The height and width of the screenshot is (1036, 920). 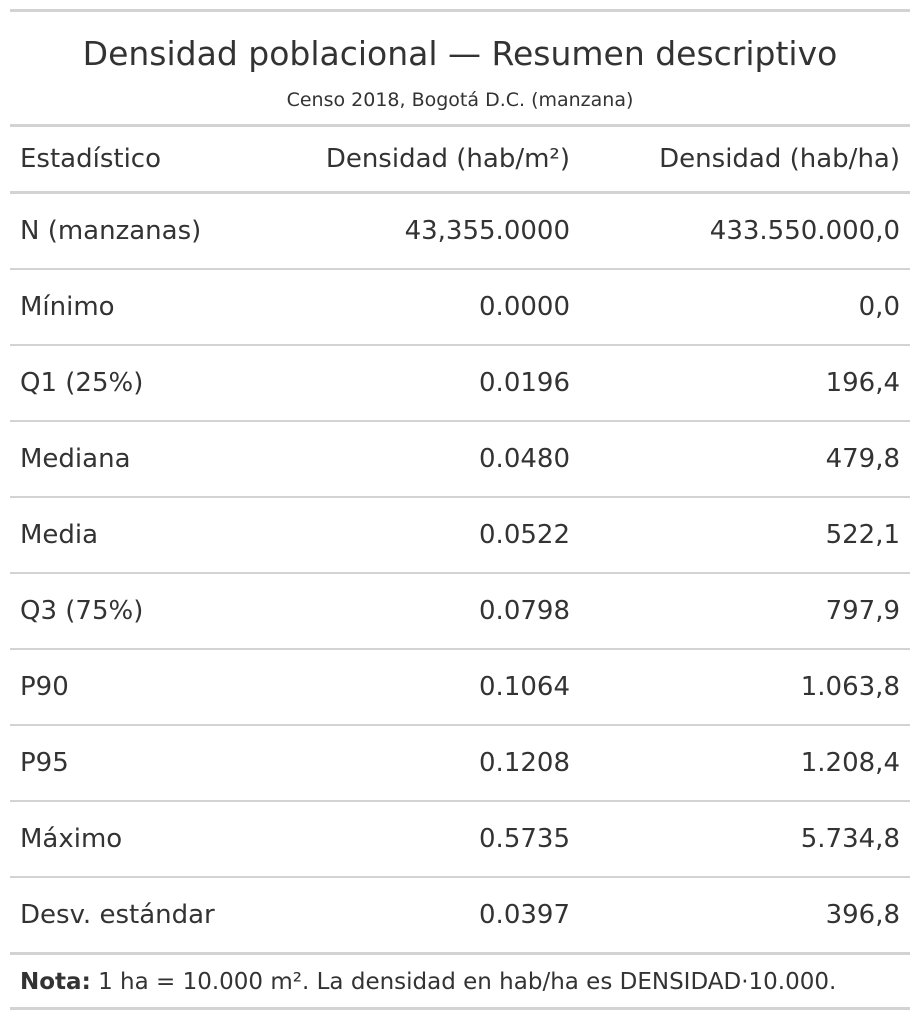 I want to click on table-row: Q3 (75%) 0.0798 797,9, so click(x=460, y=610).